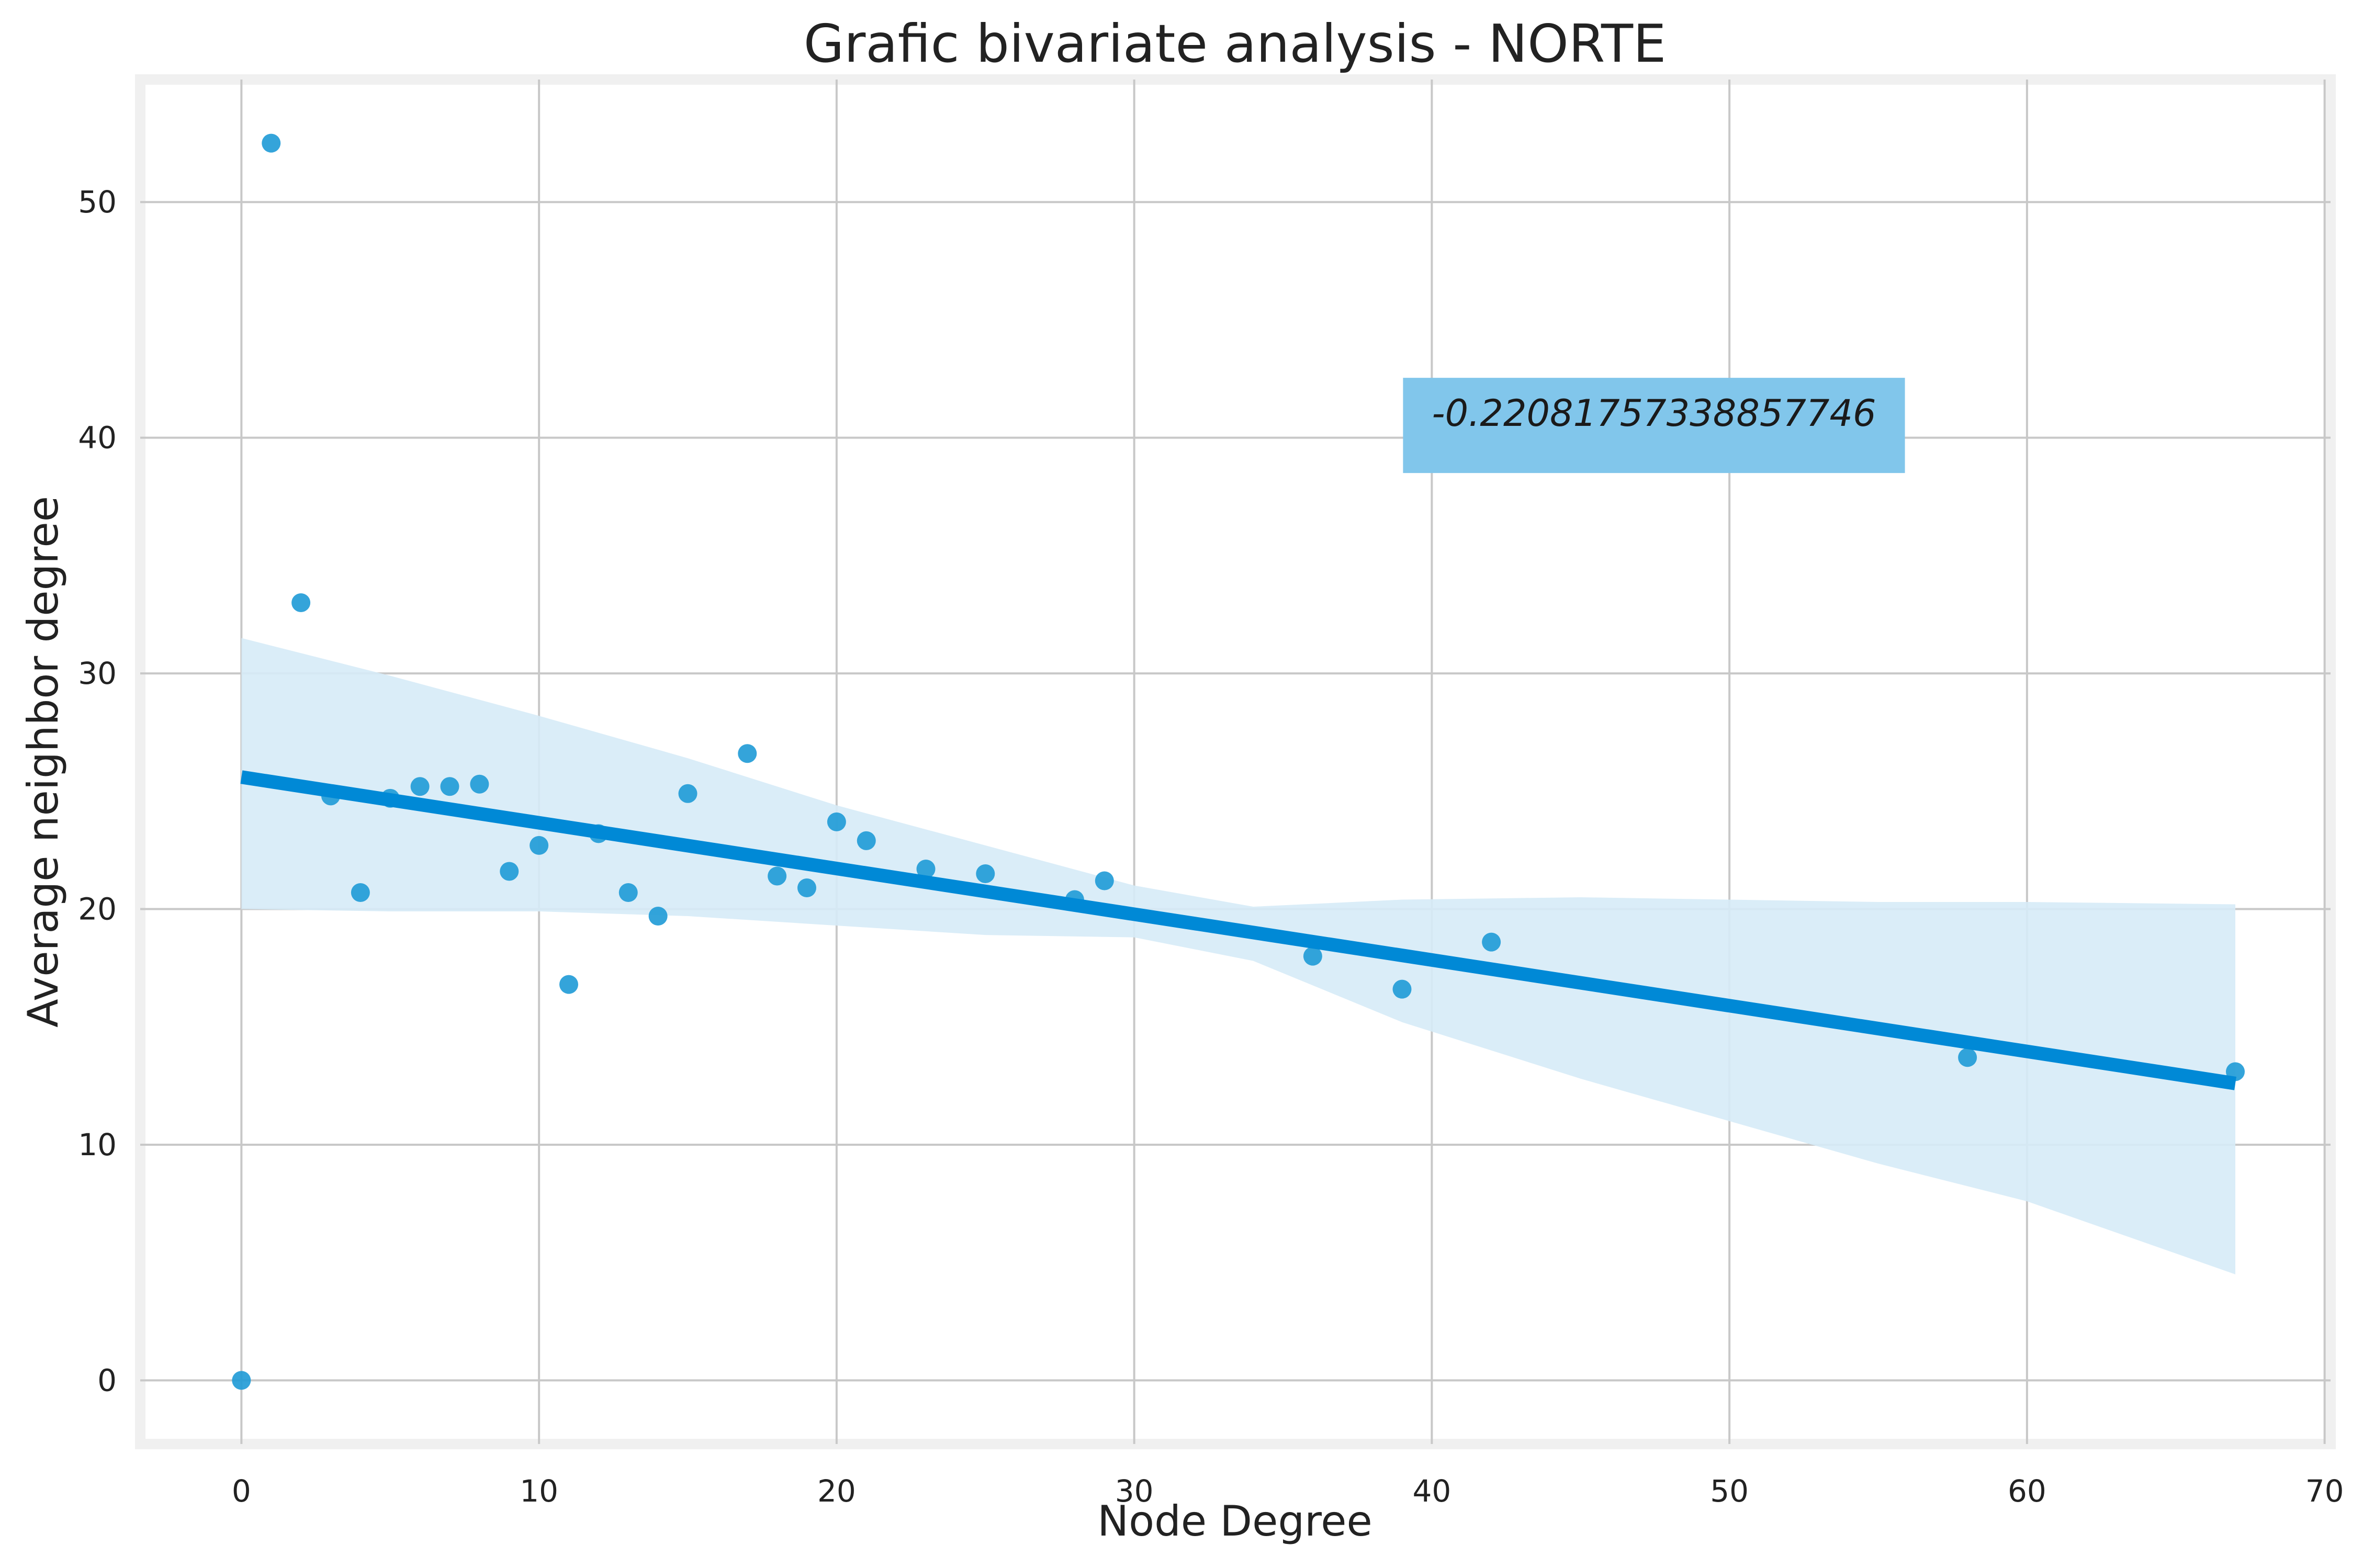 This screenshot has height=1568, width=2363. Describe the element at coordinates (242, 1491) in the screenshot. I see `x-tick-label: 0` at that location.